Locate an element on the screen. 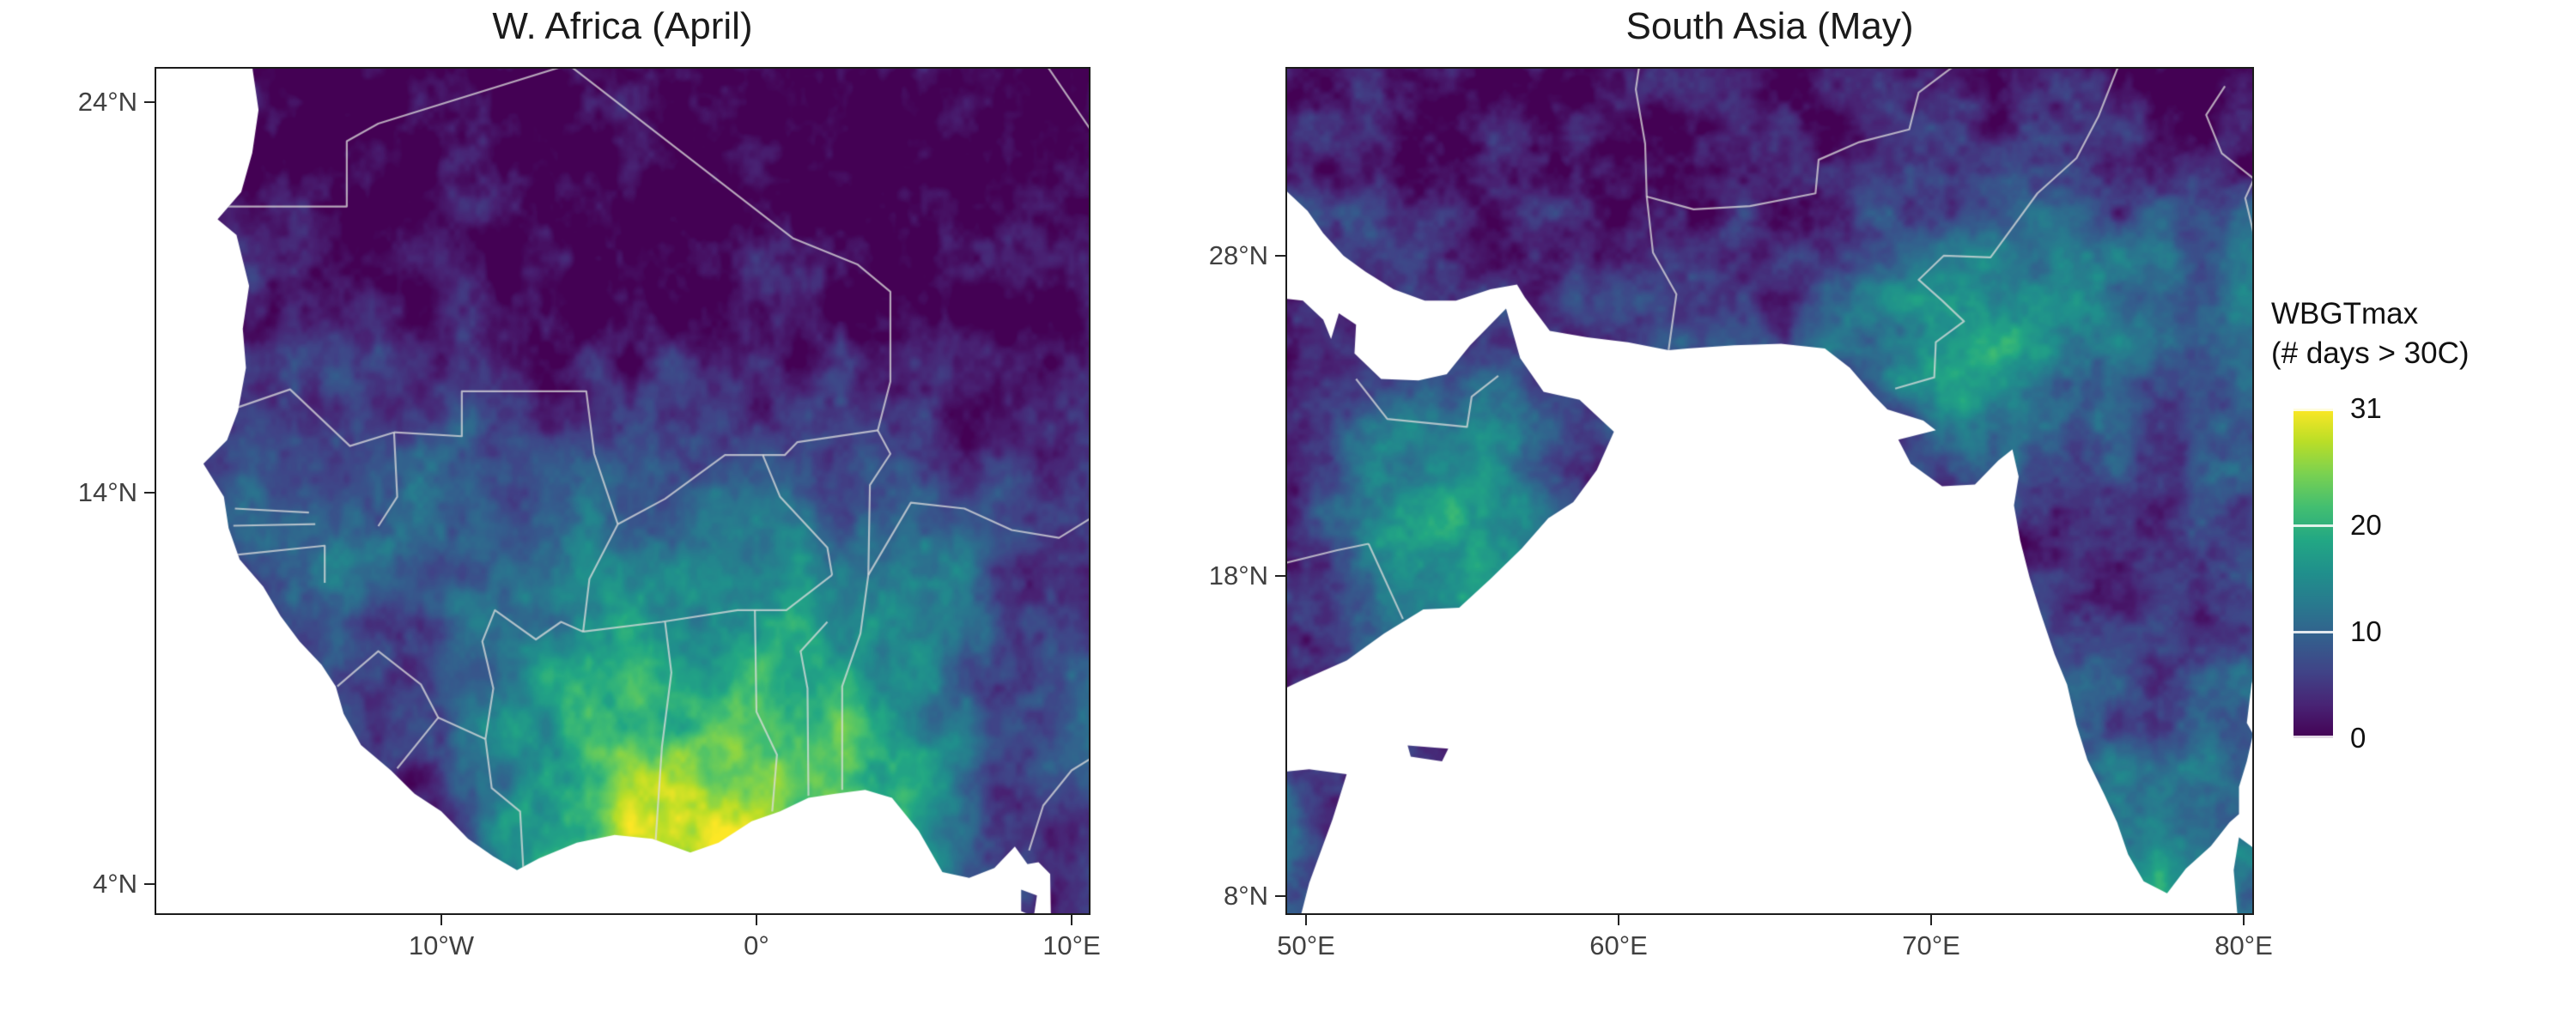  x-axis-tick-label: 70°E is located at coordinates (1931, 945).